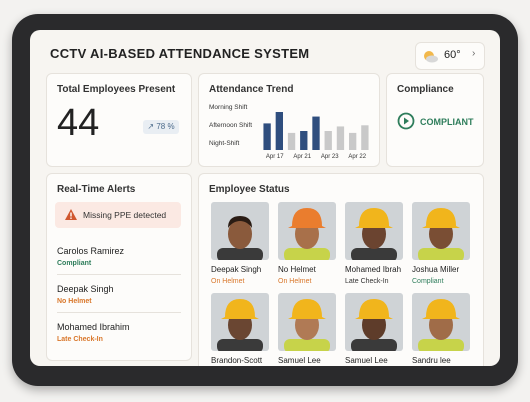  I want to click on warning-icon, so click(71, 214).